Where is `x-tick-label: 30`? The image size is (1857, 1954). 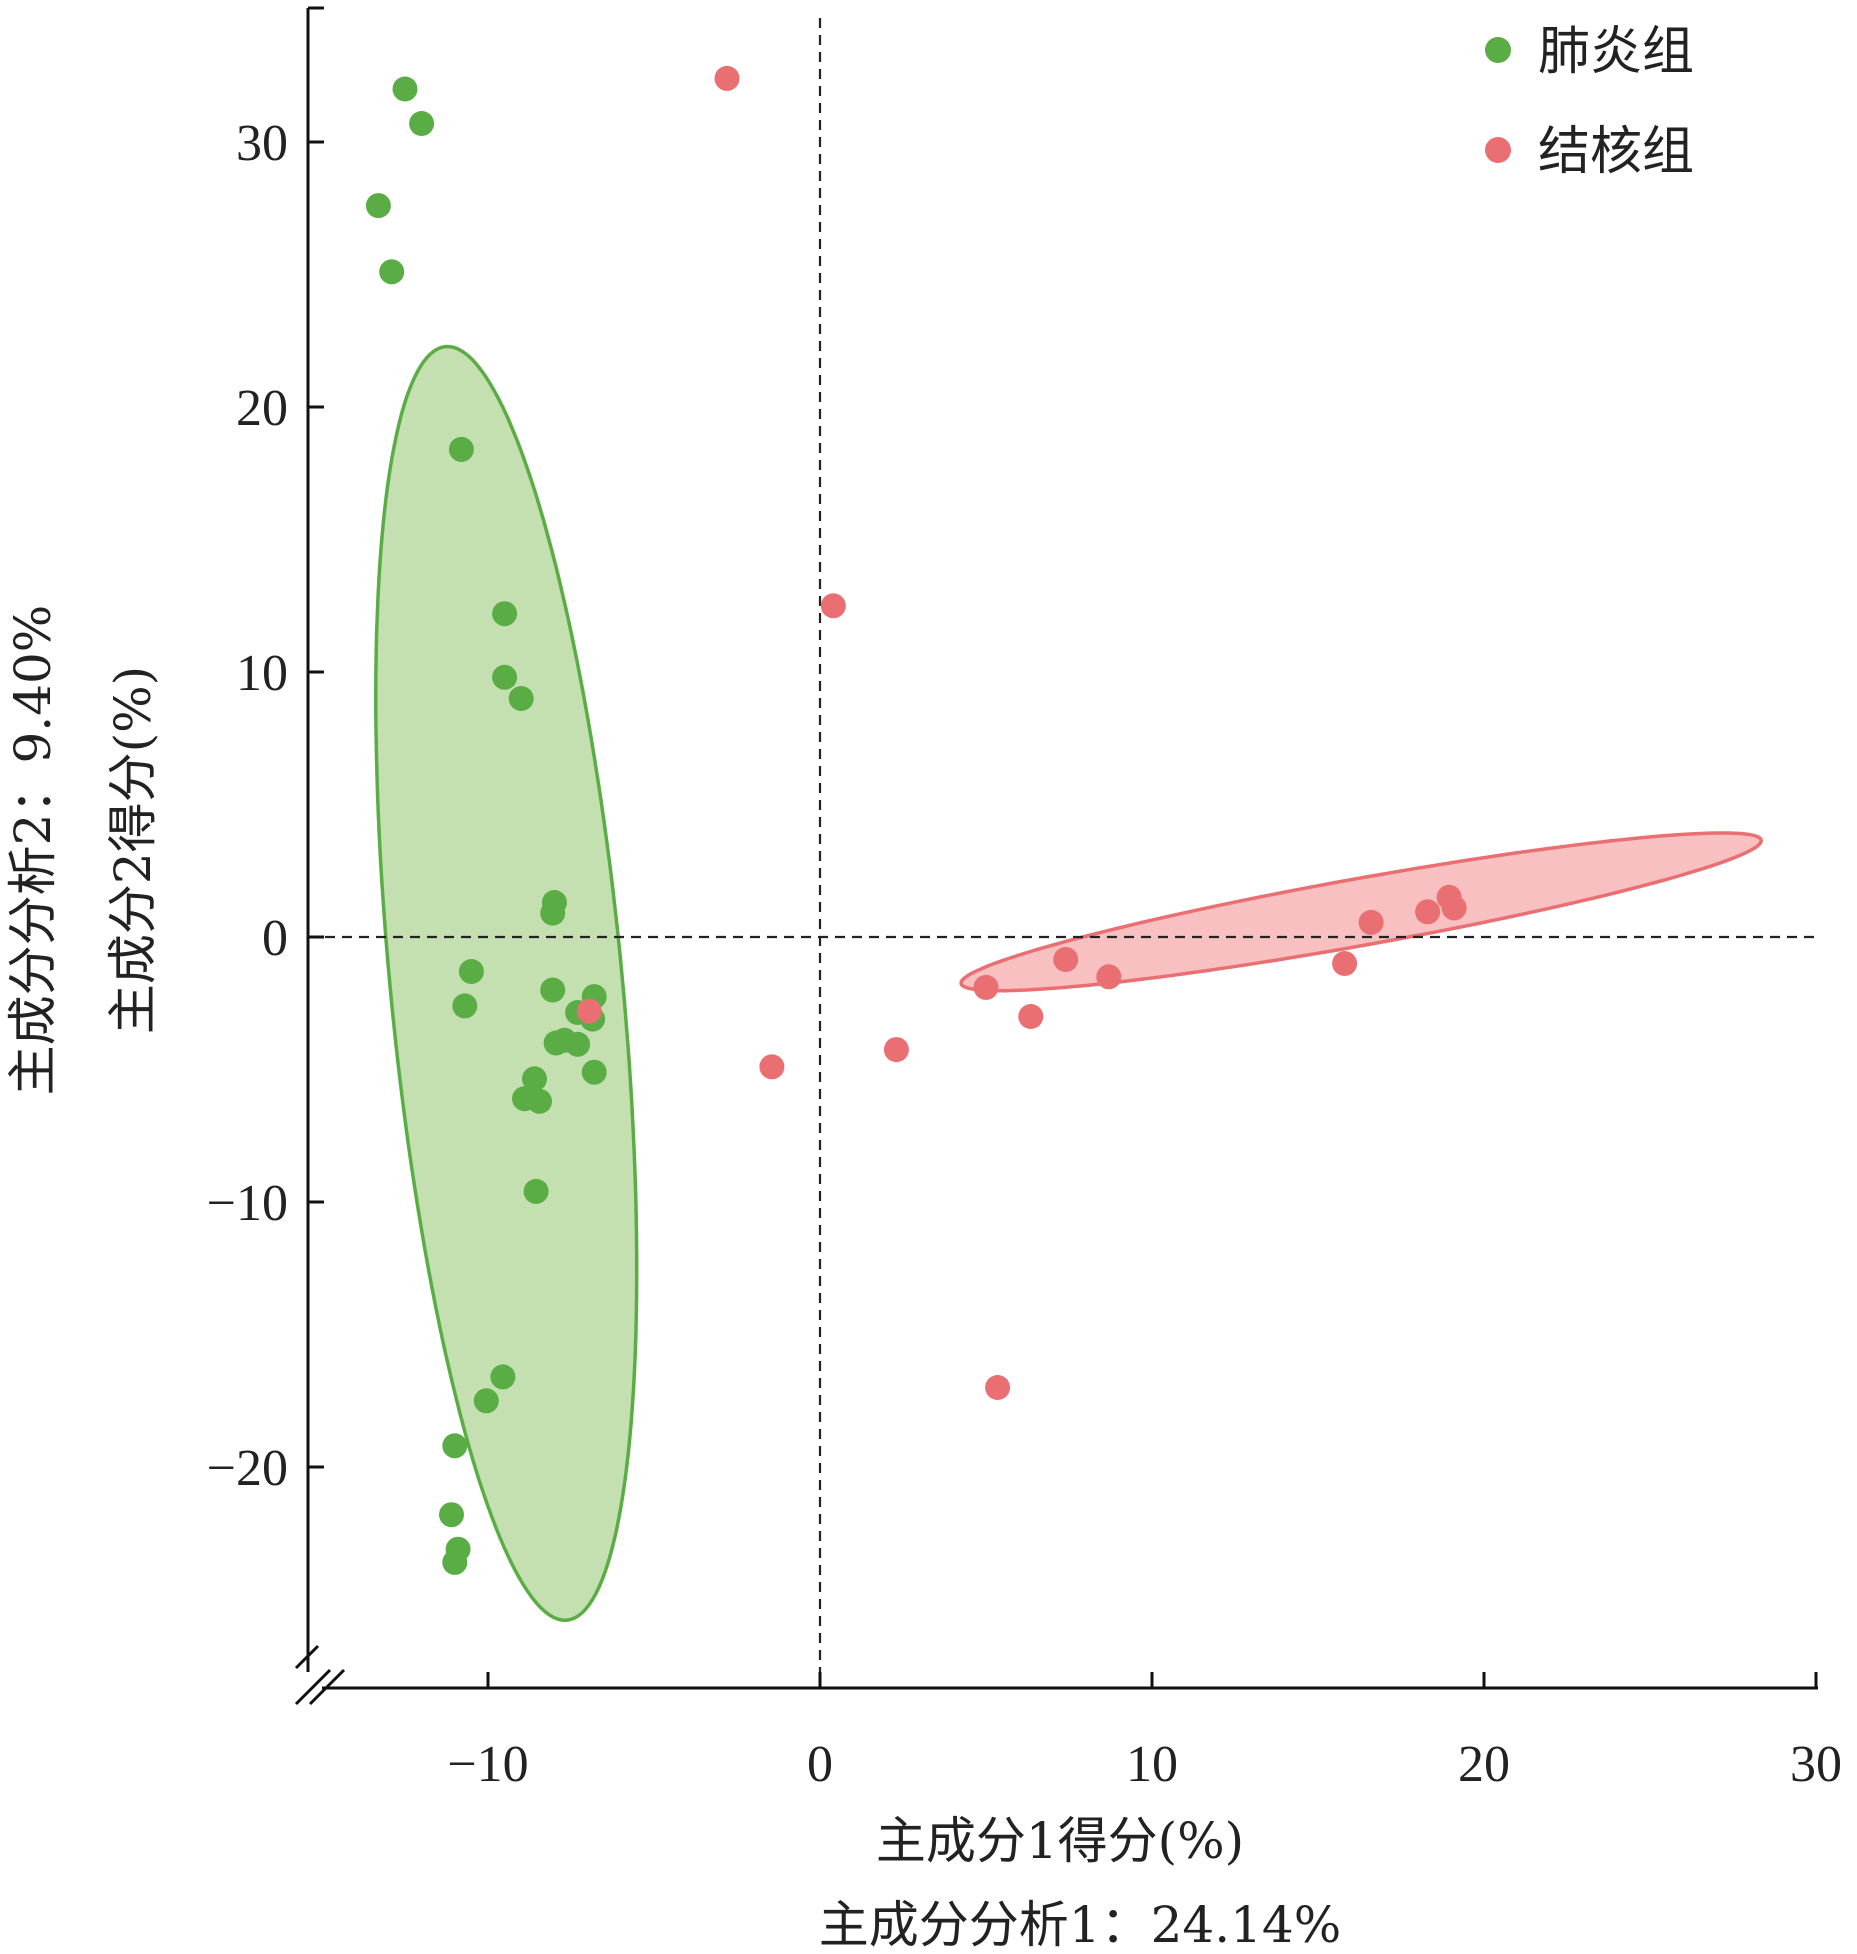
x-tick-label: 30 is located at coordinates (1816, 1764).